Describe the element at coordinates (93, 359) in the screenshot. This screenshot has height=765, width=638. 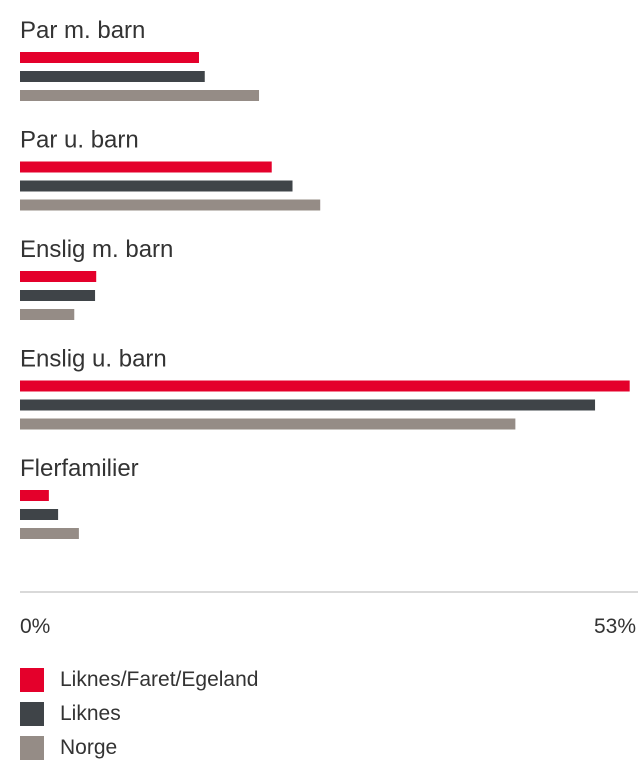
I see `category-label: Enslig u. barn` at that location.